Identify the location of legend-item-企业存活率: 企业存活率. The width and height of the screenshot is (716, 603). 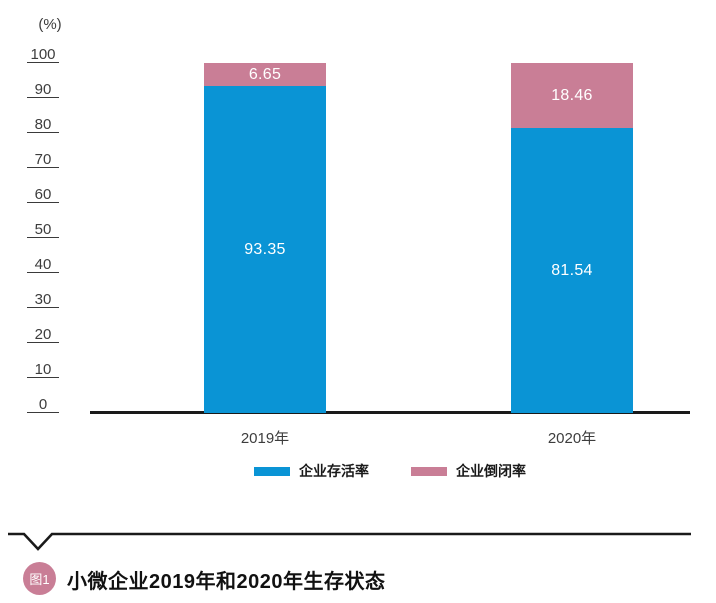
(311, 471).